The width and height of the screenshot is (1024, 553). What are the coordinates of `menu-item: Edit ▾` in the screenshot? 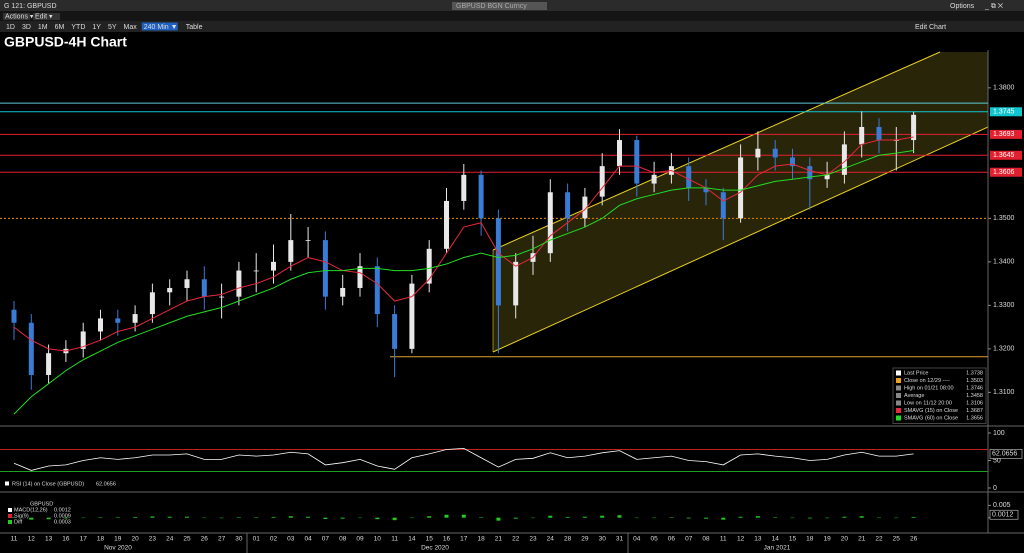 It's located at (44, 16).